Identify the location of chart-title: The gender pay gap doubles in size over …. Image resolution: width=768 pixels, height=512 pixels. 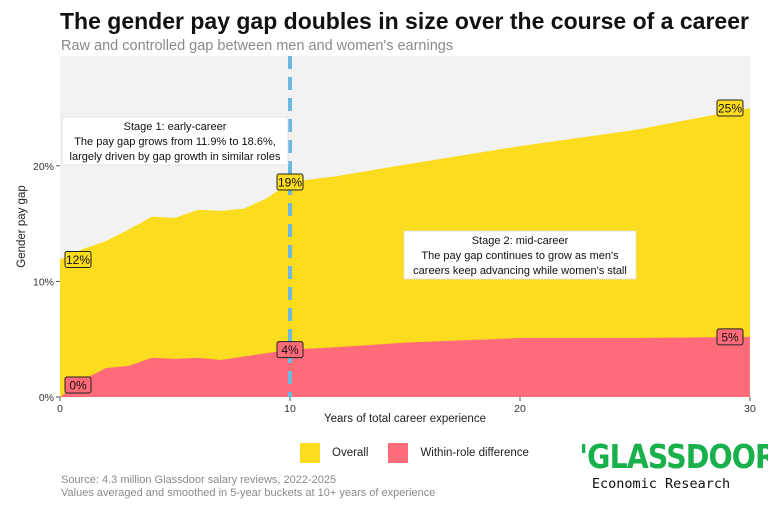
(404, 21).